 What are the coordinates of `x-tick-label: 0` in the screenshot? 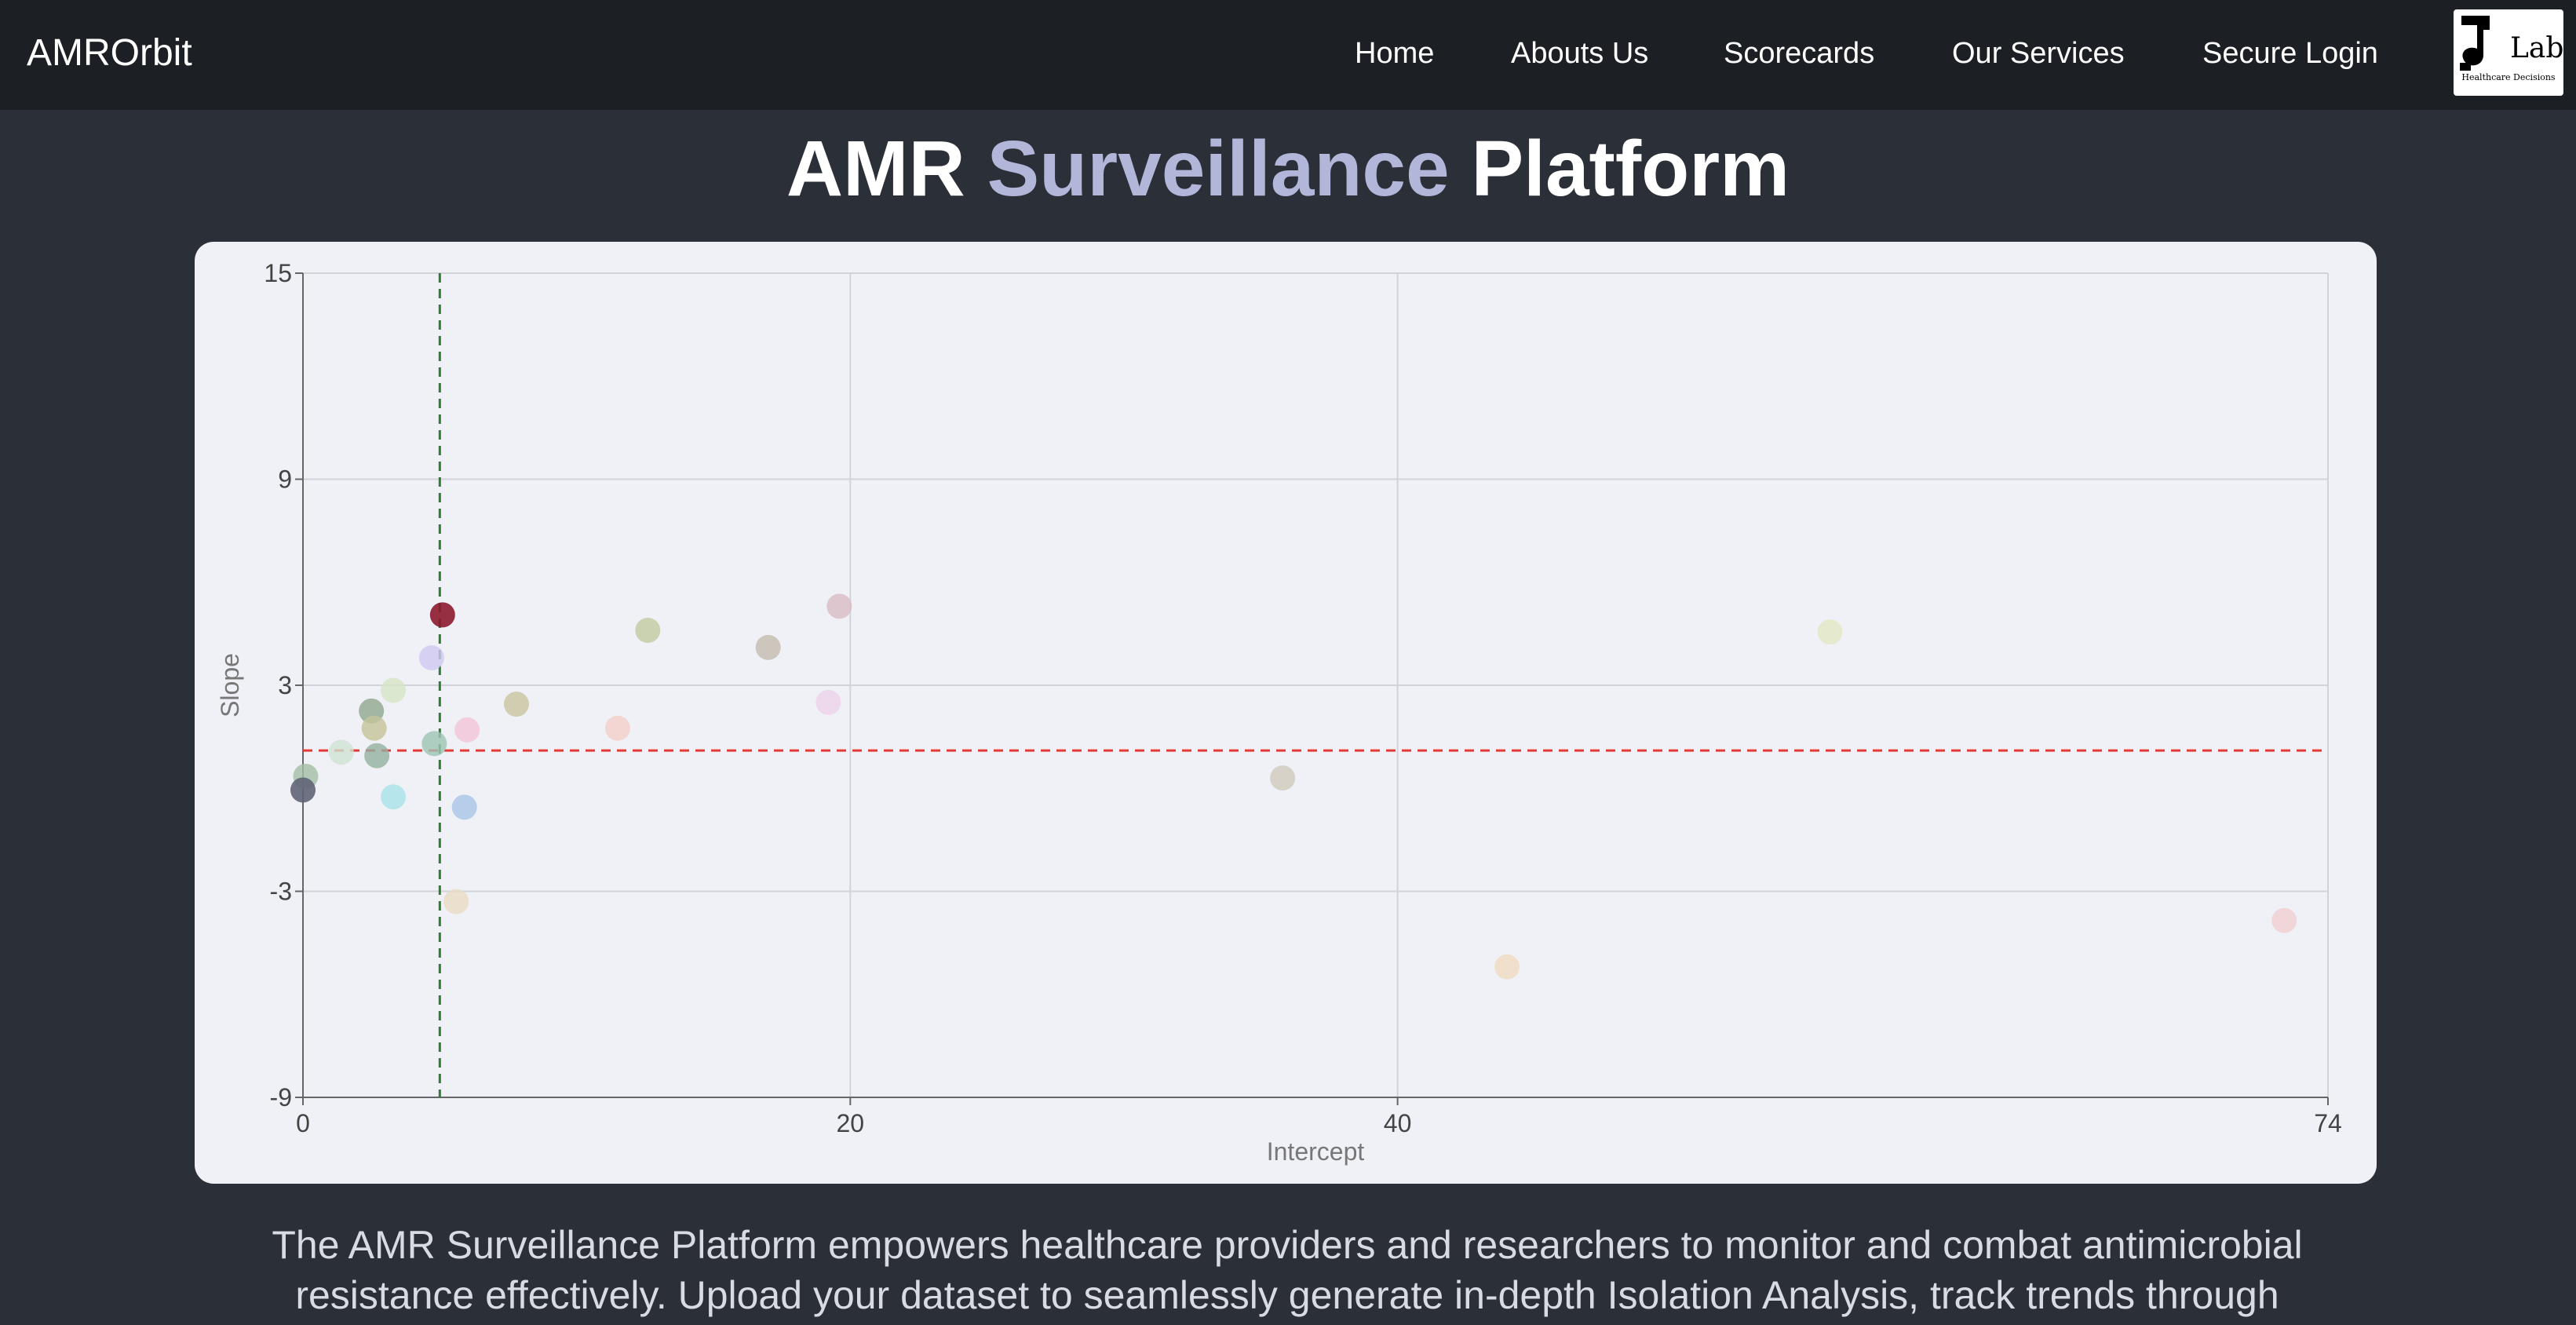 It's located at (303, 1123).